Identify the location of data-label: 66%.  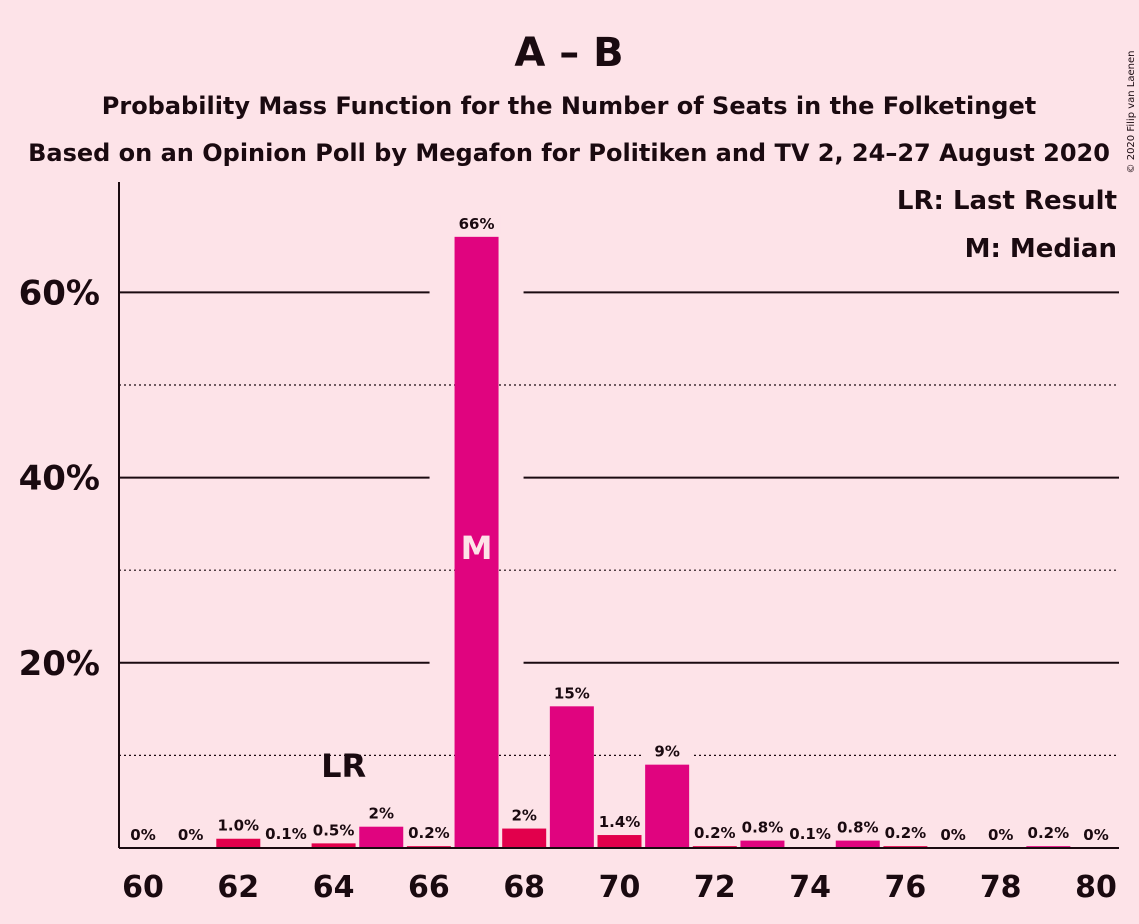
(477, 224).